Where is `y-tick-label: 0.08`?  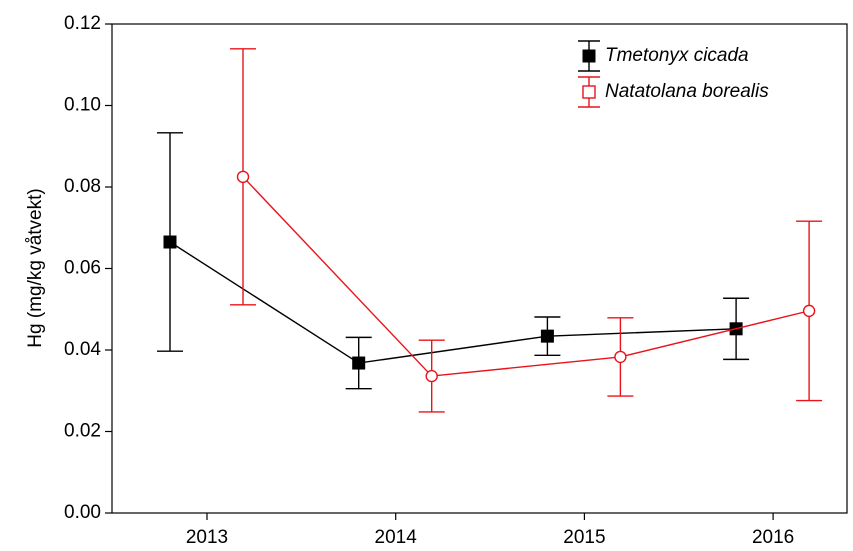
y-tick-label: 0.08 is located at coordinates (82, 186).